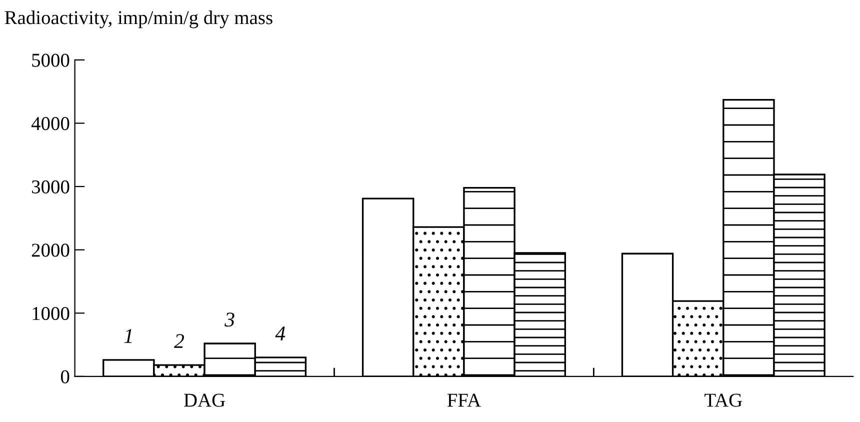  What do you see at coordinates (229, 319) in the screenshot?
I see `series-label: 3` at bounding box center [229, 319].